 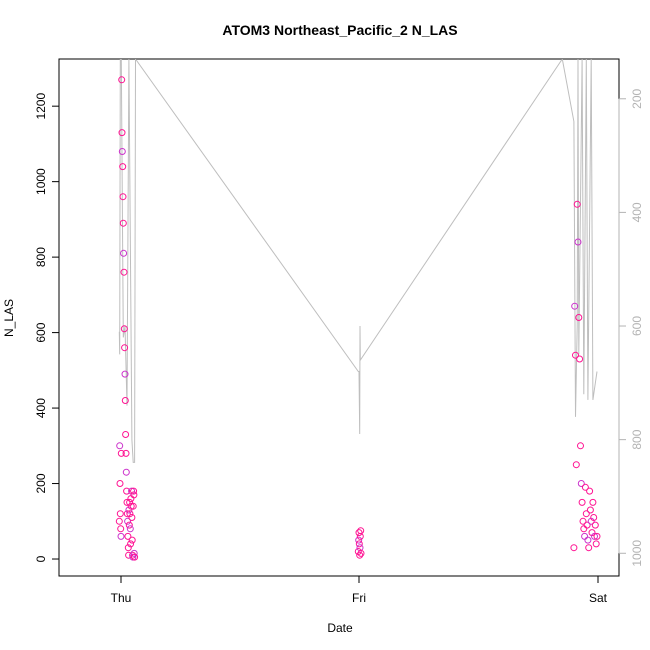 What do you see at coordinates (637, 553) in the screenshot?
I see `right-tick-label: 1000` at bounding box center [637, 553].